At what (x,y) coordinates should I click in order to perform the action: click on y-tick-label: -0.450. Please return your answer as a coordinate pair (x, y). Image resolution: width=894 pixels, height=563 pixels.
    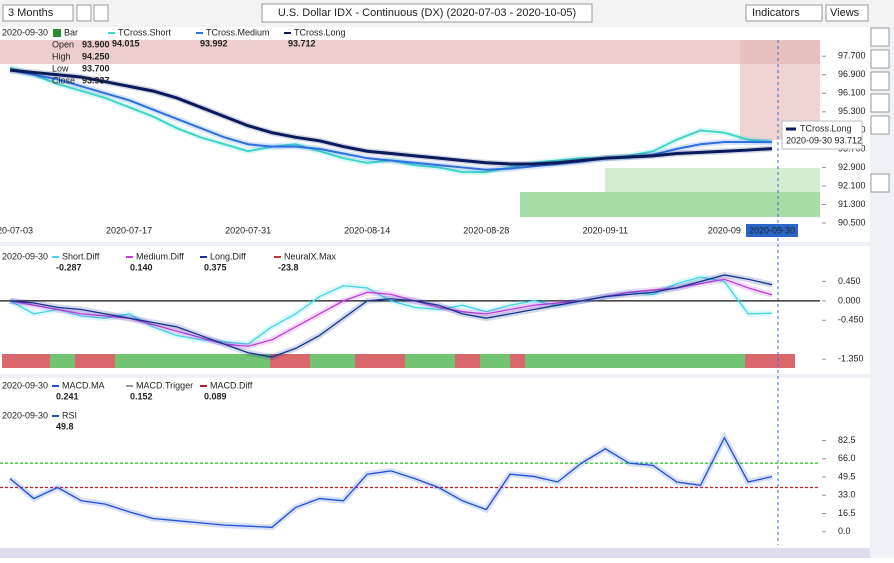
    Looking at the image, I should click on (851, 320).